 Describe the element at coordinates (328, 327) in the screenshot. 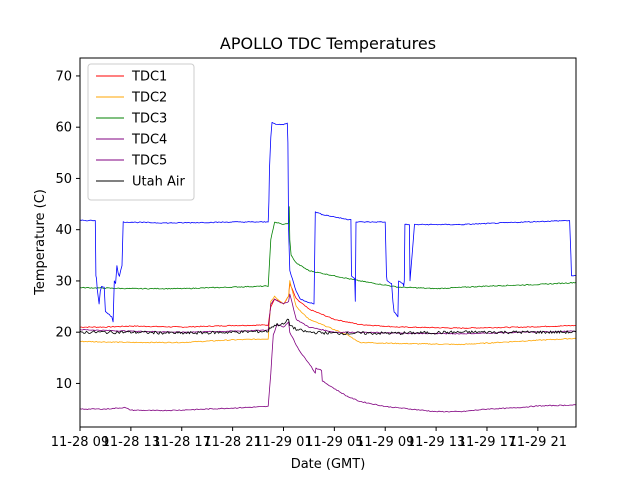

I see `series-line-utah-air` at that location.